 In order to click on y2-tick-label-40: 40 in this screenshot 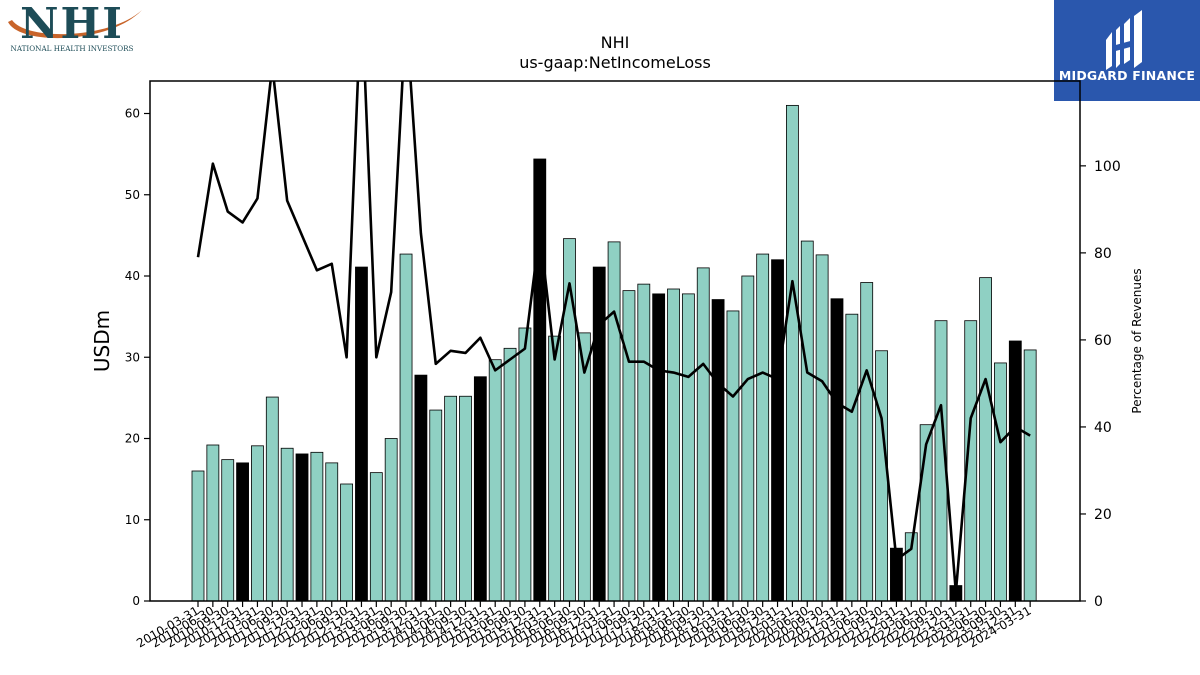, I will do `click(1103, 428)`.